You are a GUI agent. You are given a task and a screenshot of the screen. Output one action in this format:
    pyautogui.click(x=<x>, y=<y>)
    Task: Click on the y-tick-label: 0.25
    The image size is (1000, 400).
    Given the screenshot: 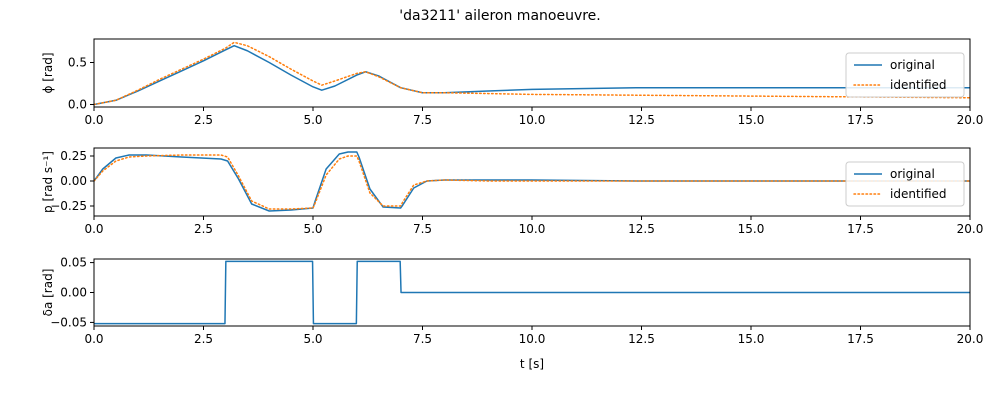 What is the action you would take?
    pyautogui.click(x=73, y=156)
    